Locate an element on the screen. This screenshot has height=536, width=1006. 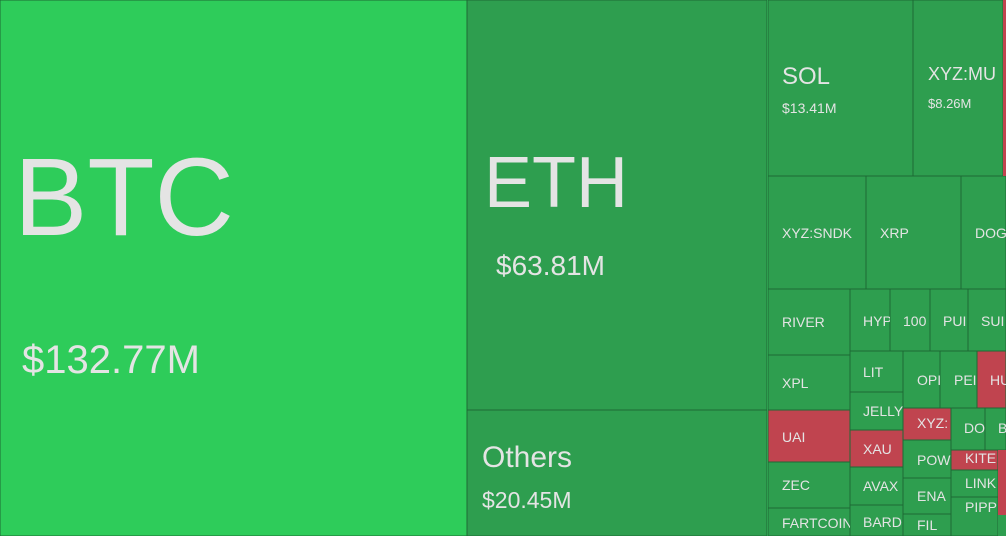
tile-label: BTC is located at coordinates (124, 197).